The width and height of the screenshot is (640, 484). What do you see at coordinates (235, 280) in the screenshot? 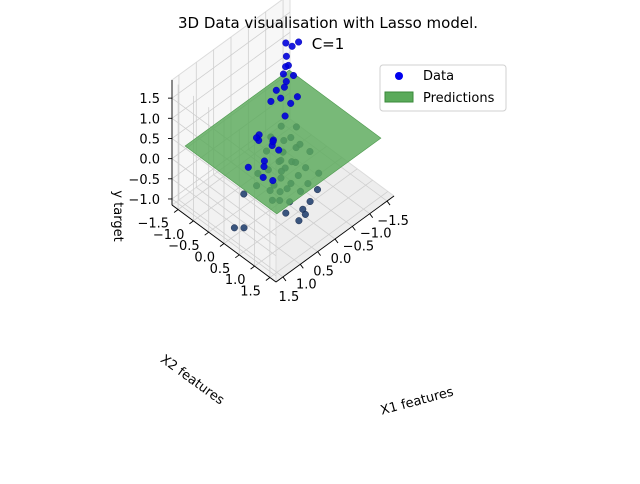
I see `y-tick-label: 1.0` at bounding box center [235, 280].